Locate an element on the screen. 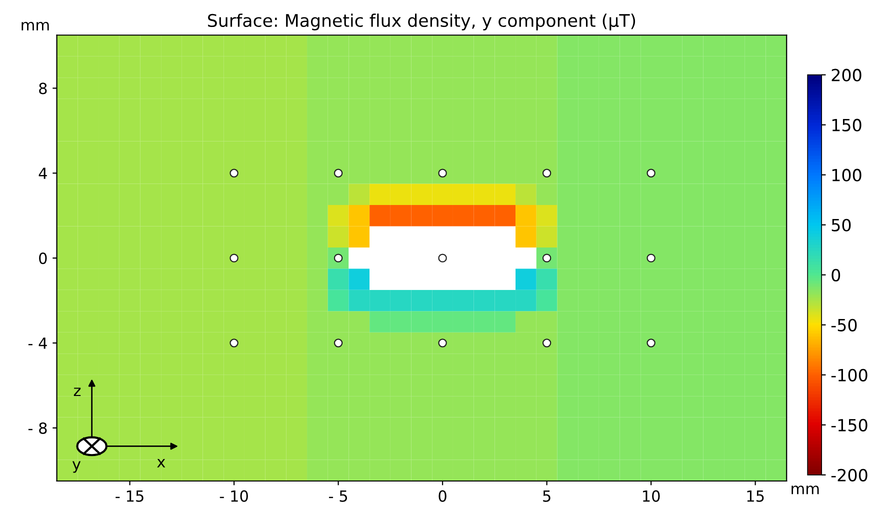  color-bar-label: -50 is located at coordinates (844, 325).